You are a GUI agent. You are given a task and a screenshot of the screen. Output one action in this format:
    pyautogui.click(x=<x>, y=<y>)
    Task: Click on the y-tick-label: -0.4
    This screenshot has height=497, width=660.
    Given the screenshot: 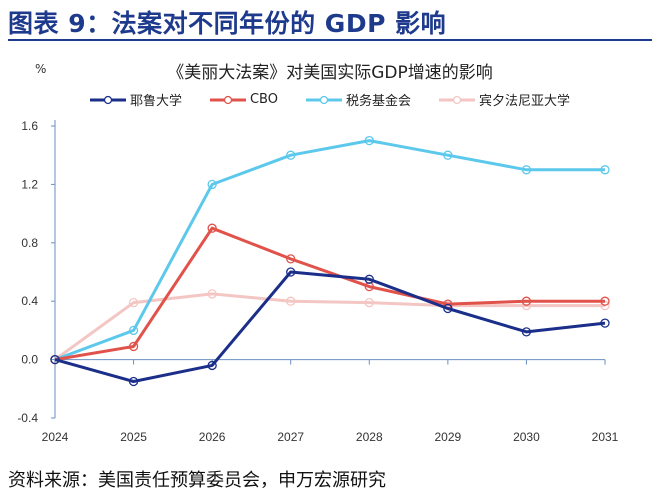 What is the action you would take?
    pyautogui.click(x=27, y=418)
    